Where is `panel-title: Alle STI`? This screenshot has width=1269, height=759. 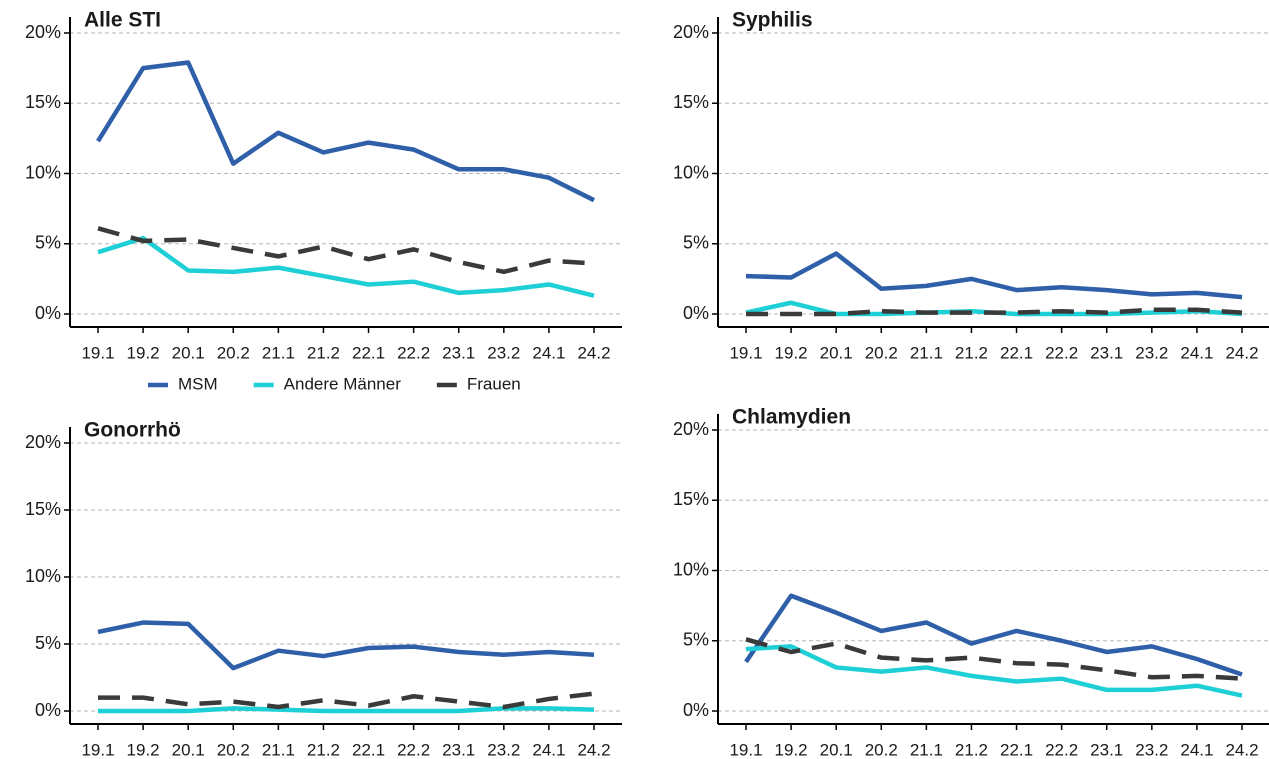 panel-title: Alle STI is located at coordinates (122, 20).